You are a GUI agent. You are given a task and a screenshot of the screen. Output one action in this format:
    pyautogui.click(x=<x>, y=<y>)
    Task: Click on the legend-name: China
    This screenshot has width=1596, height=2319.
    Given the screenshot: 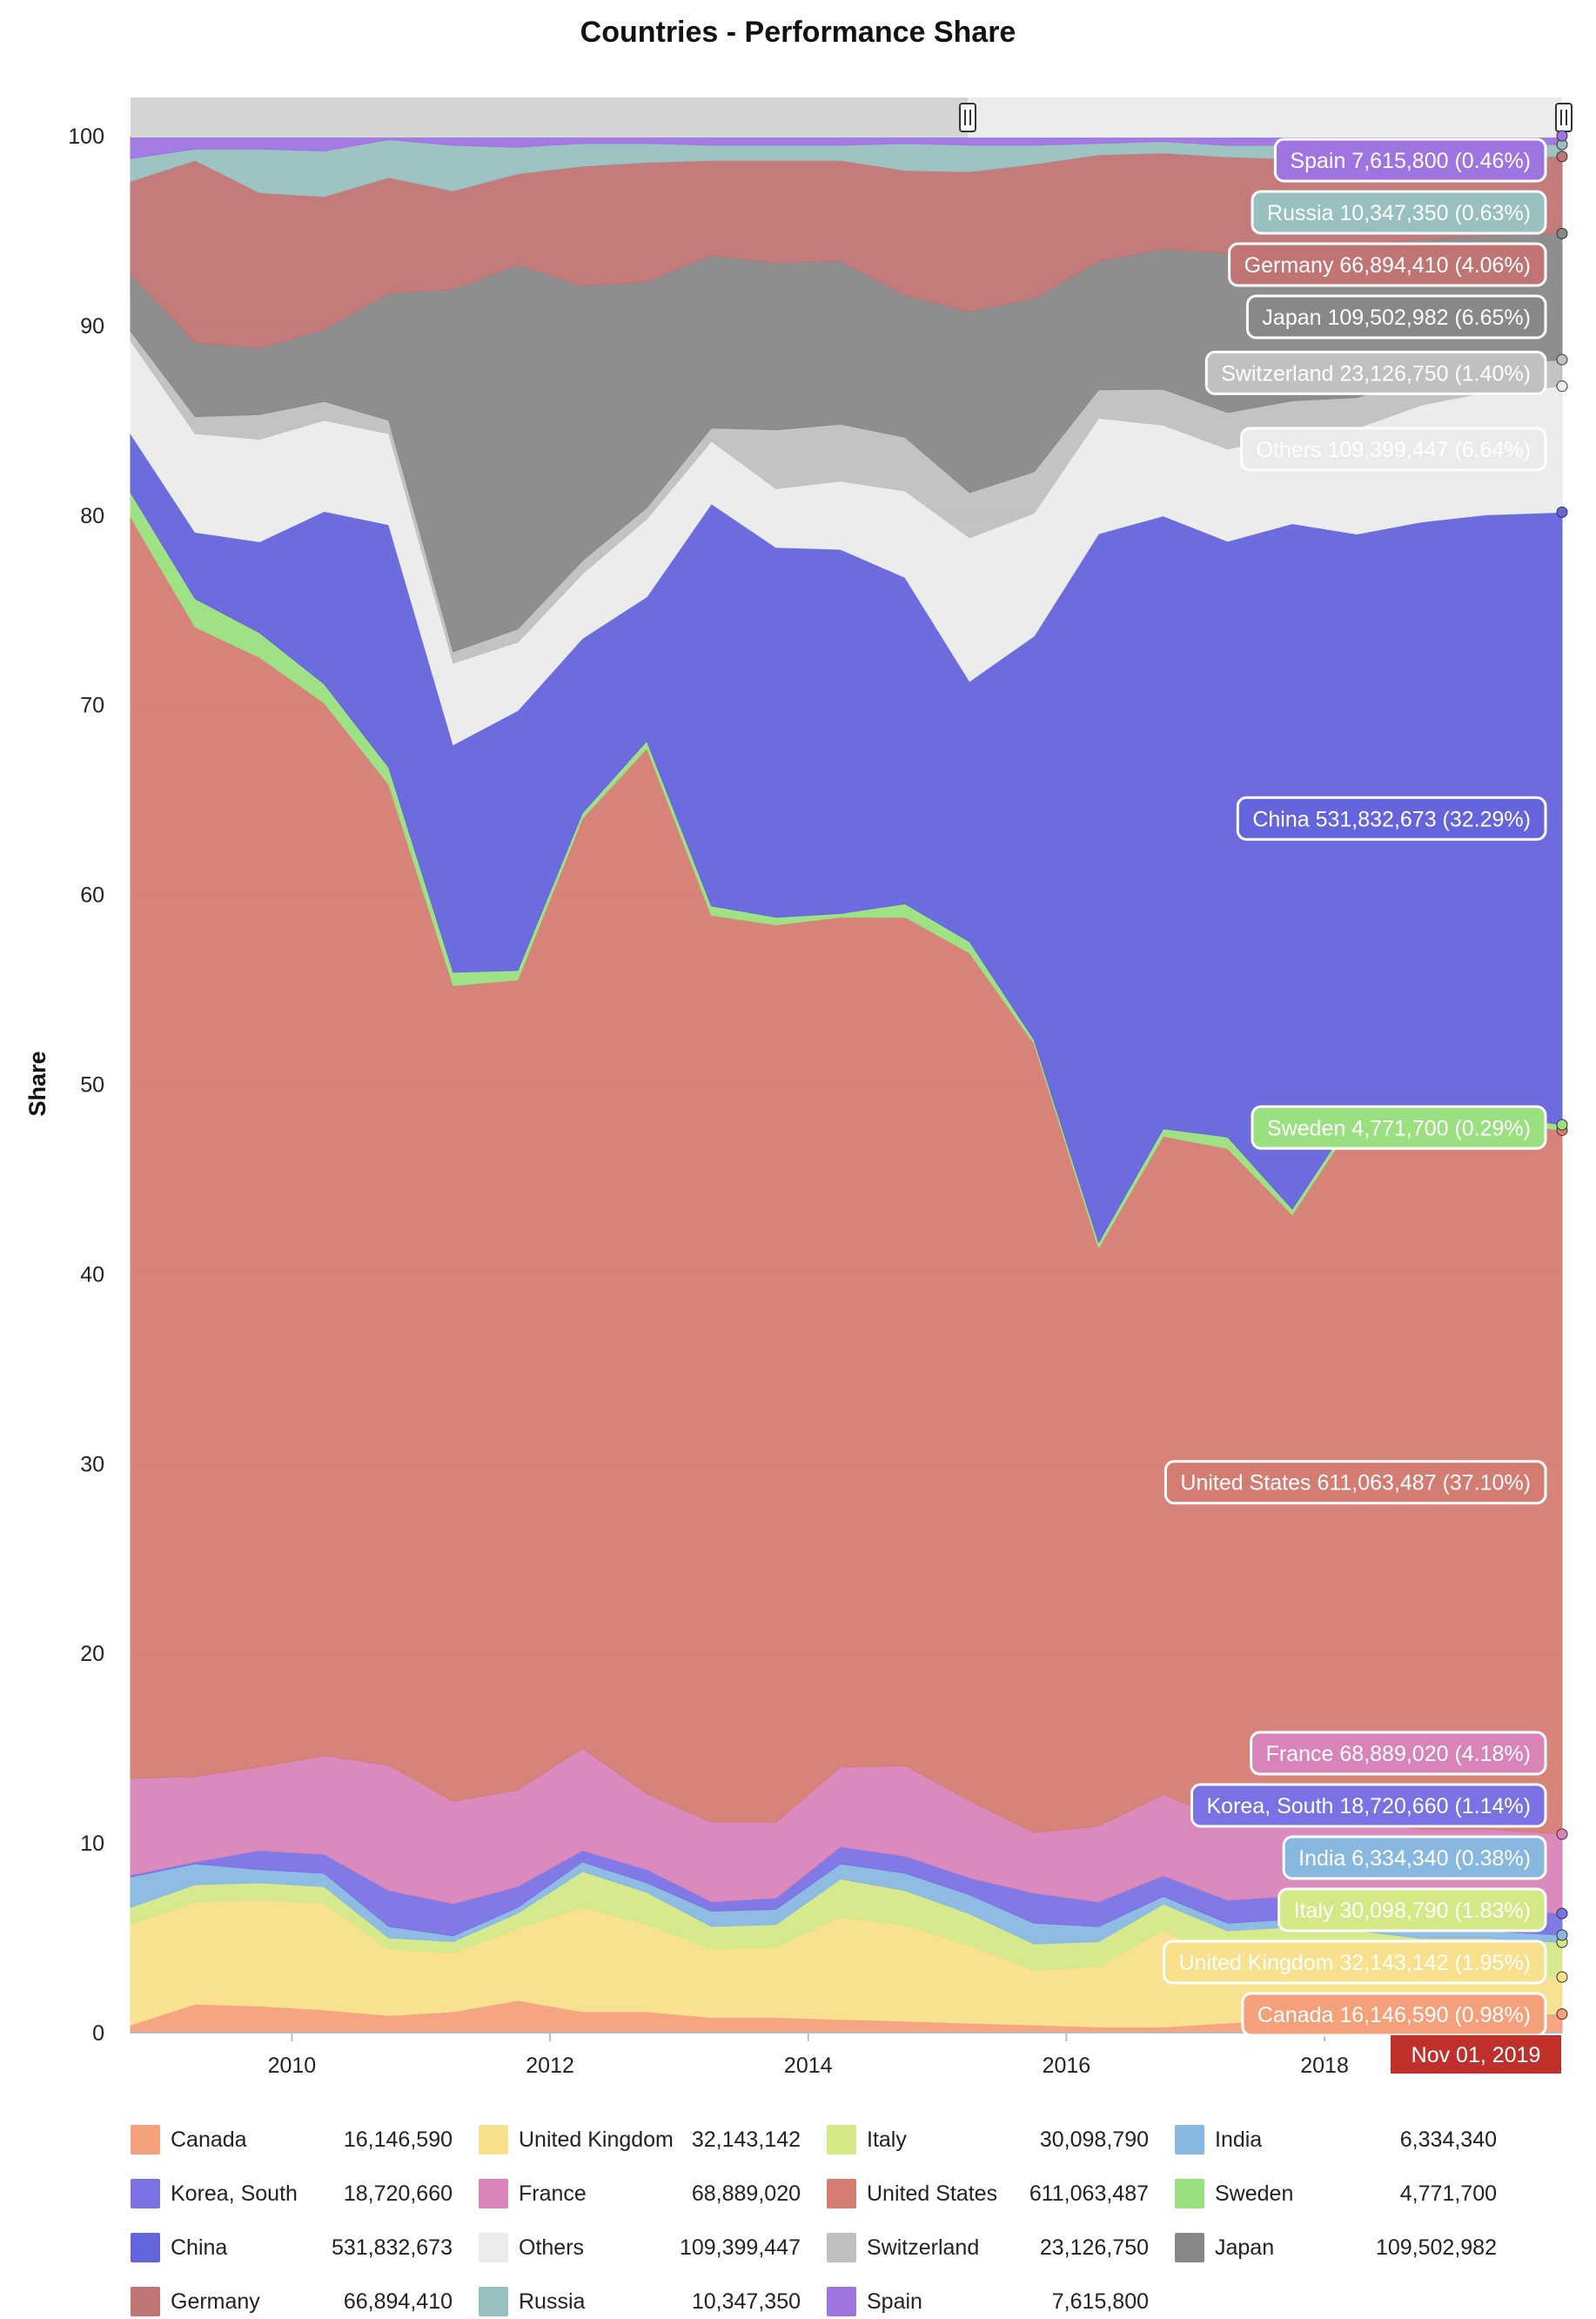 What is the action you would take?
    pyautogui.click(x=199, y=2247)
    